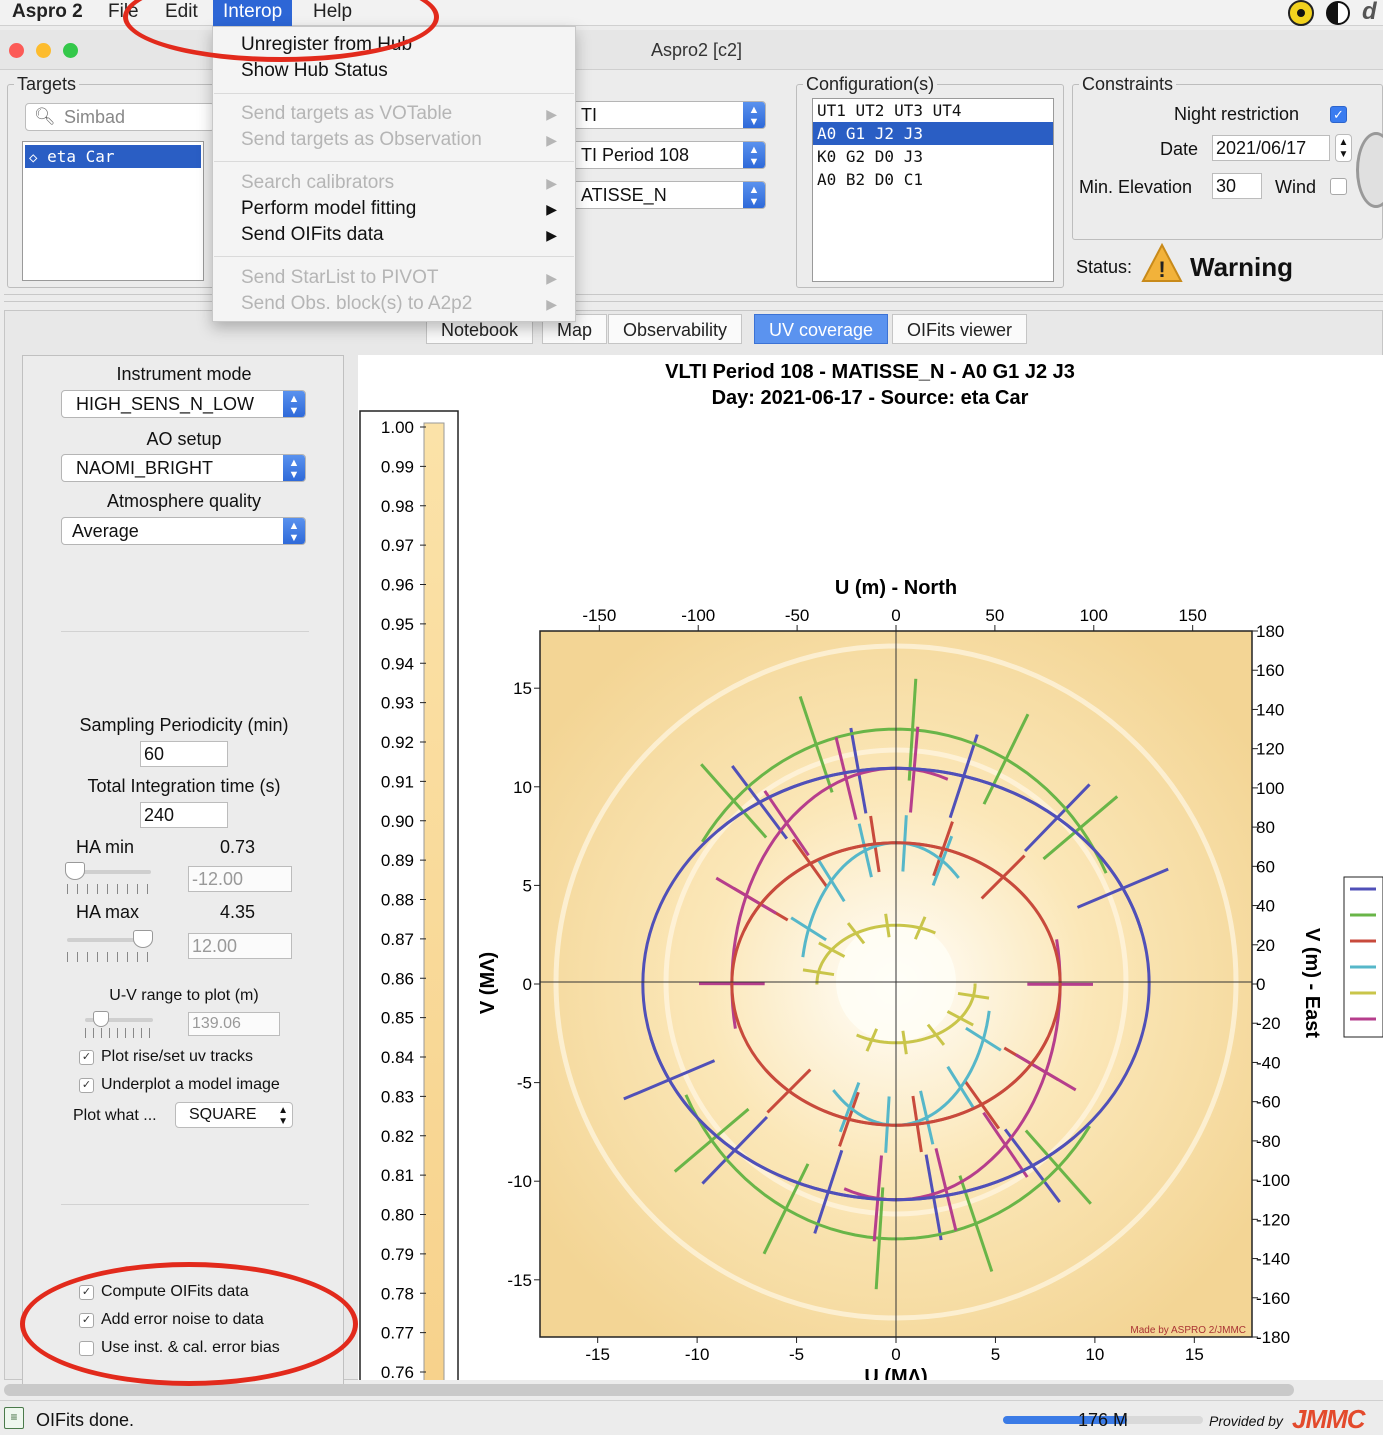  I want to click on config-item: UT1 UT2 UT3 UT4, so click(933, 110).